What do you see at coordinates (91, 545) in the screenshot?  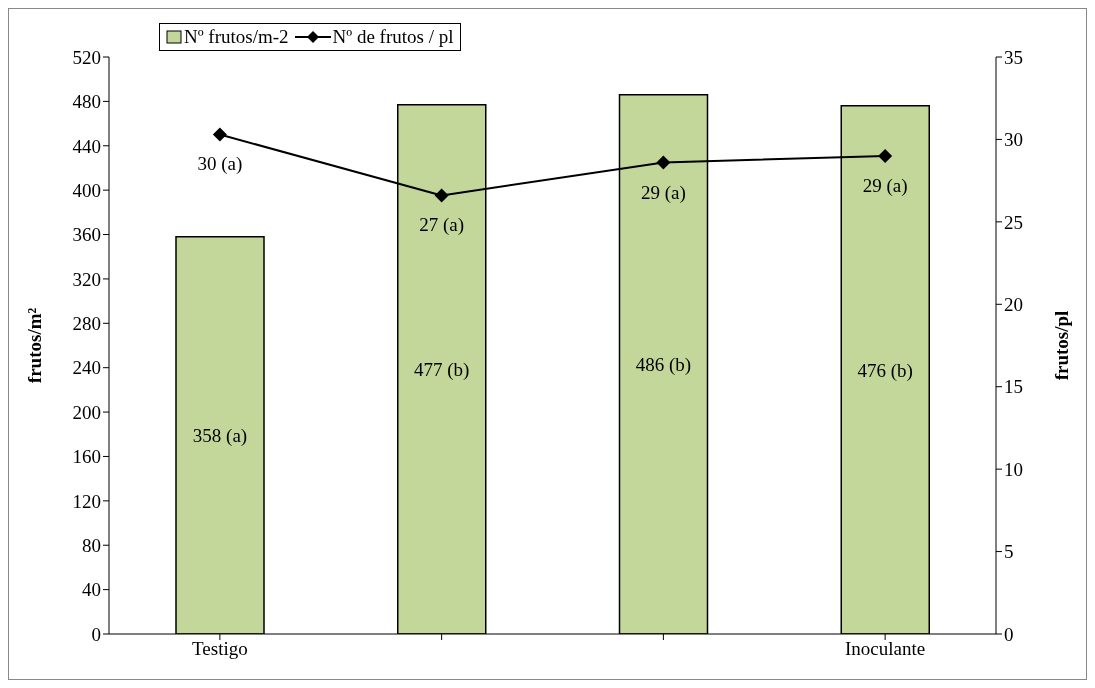 I see `y-tick-label: 80` at bounding box center [91, 545].